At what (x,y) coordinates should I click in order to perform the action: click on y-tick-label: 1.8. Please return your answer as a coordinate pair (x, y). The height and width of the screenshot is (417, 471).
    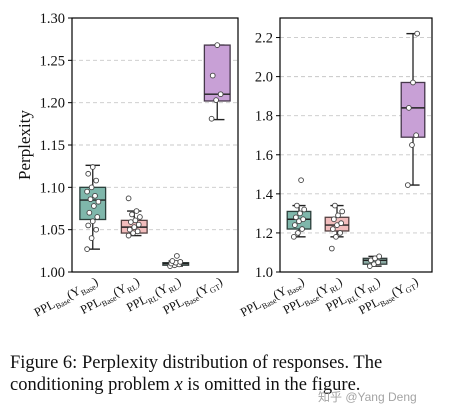
    Looking at the image, I should click on (264, 117).